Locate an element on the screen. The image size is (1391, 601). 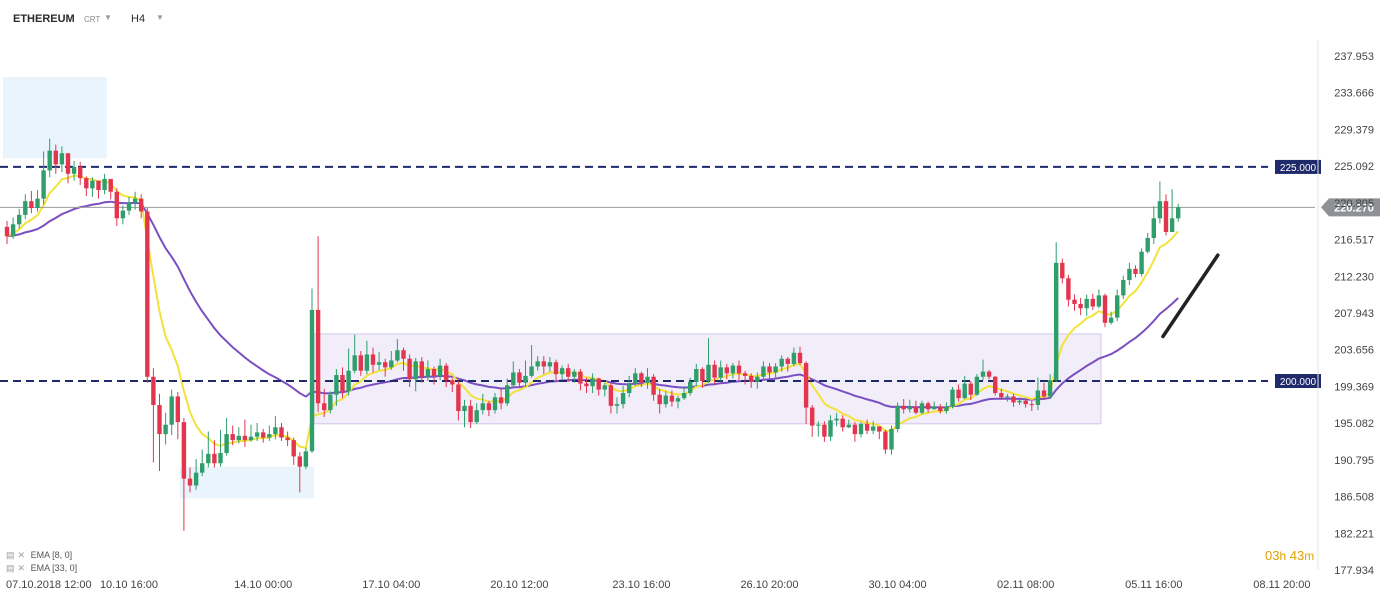
chart-toolbar: ETHEREUM CRT ▼ H4 ▼ is located at coordinates (695, 18).